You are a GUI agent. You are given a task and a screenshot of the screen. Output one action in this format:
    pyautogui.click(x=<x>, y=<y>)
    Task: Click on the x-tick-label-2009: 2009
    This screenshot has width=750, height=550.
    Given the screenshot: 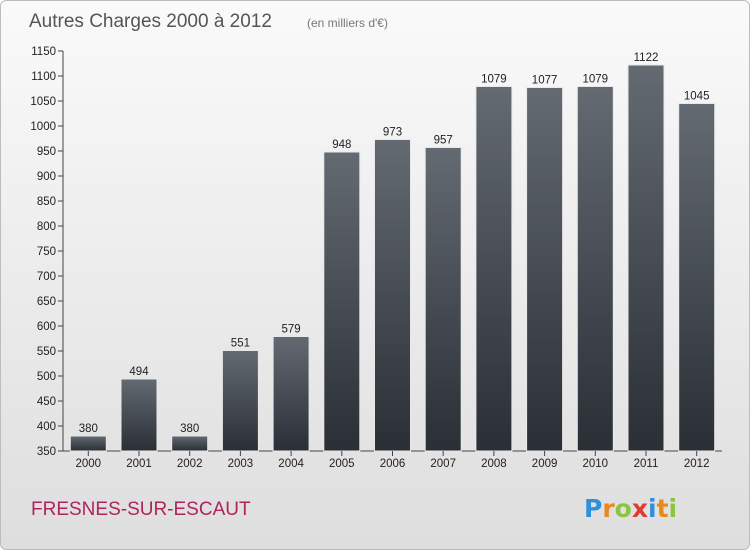 What is the action you would take?
    pyautogui.click(x=545, y=464)
    